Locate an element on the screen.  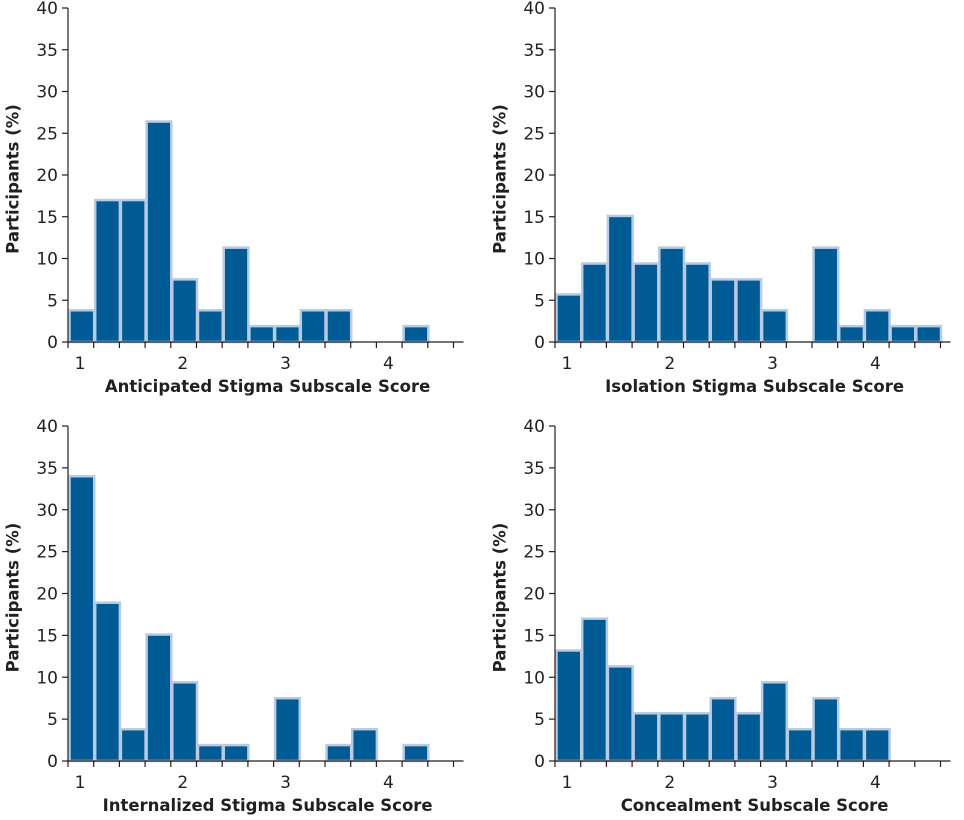
x-axis-title: Isolation Stigma Subscale Score is located at coordinates (754, 386).